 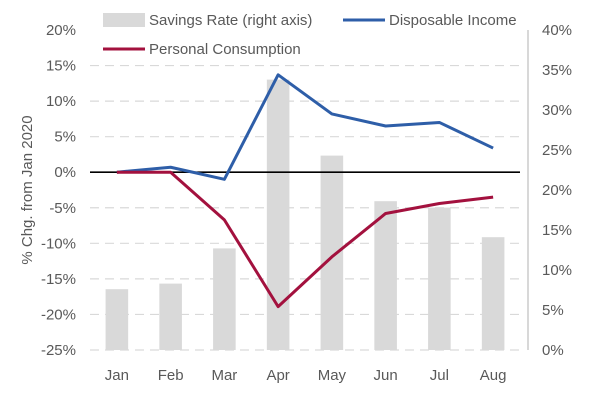 What do you see at coordinates (62, 208) in the screenshot?
I see `y-left-tick-label: -5%` at bounding box center [62, 208].